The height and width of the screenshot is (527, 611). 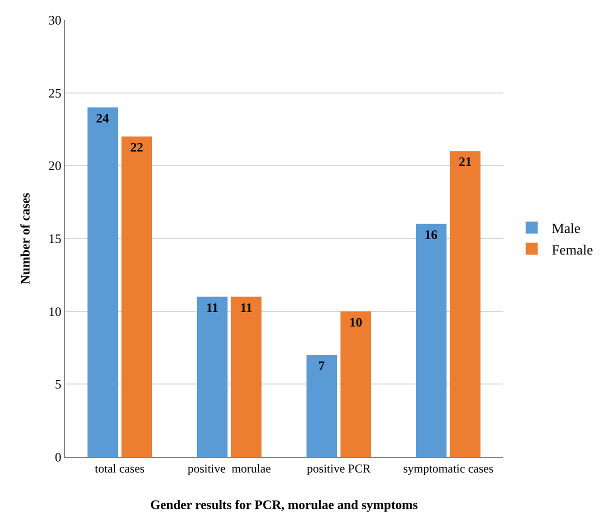 I want to click on y-tick-label: 5, so click(x=58, y=384).